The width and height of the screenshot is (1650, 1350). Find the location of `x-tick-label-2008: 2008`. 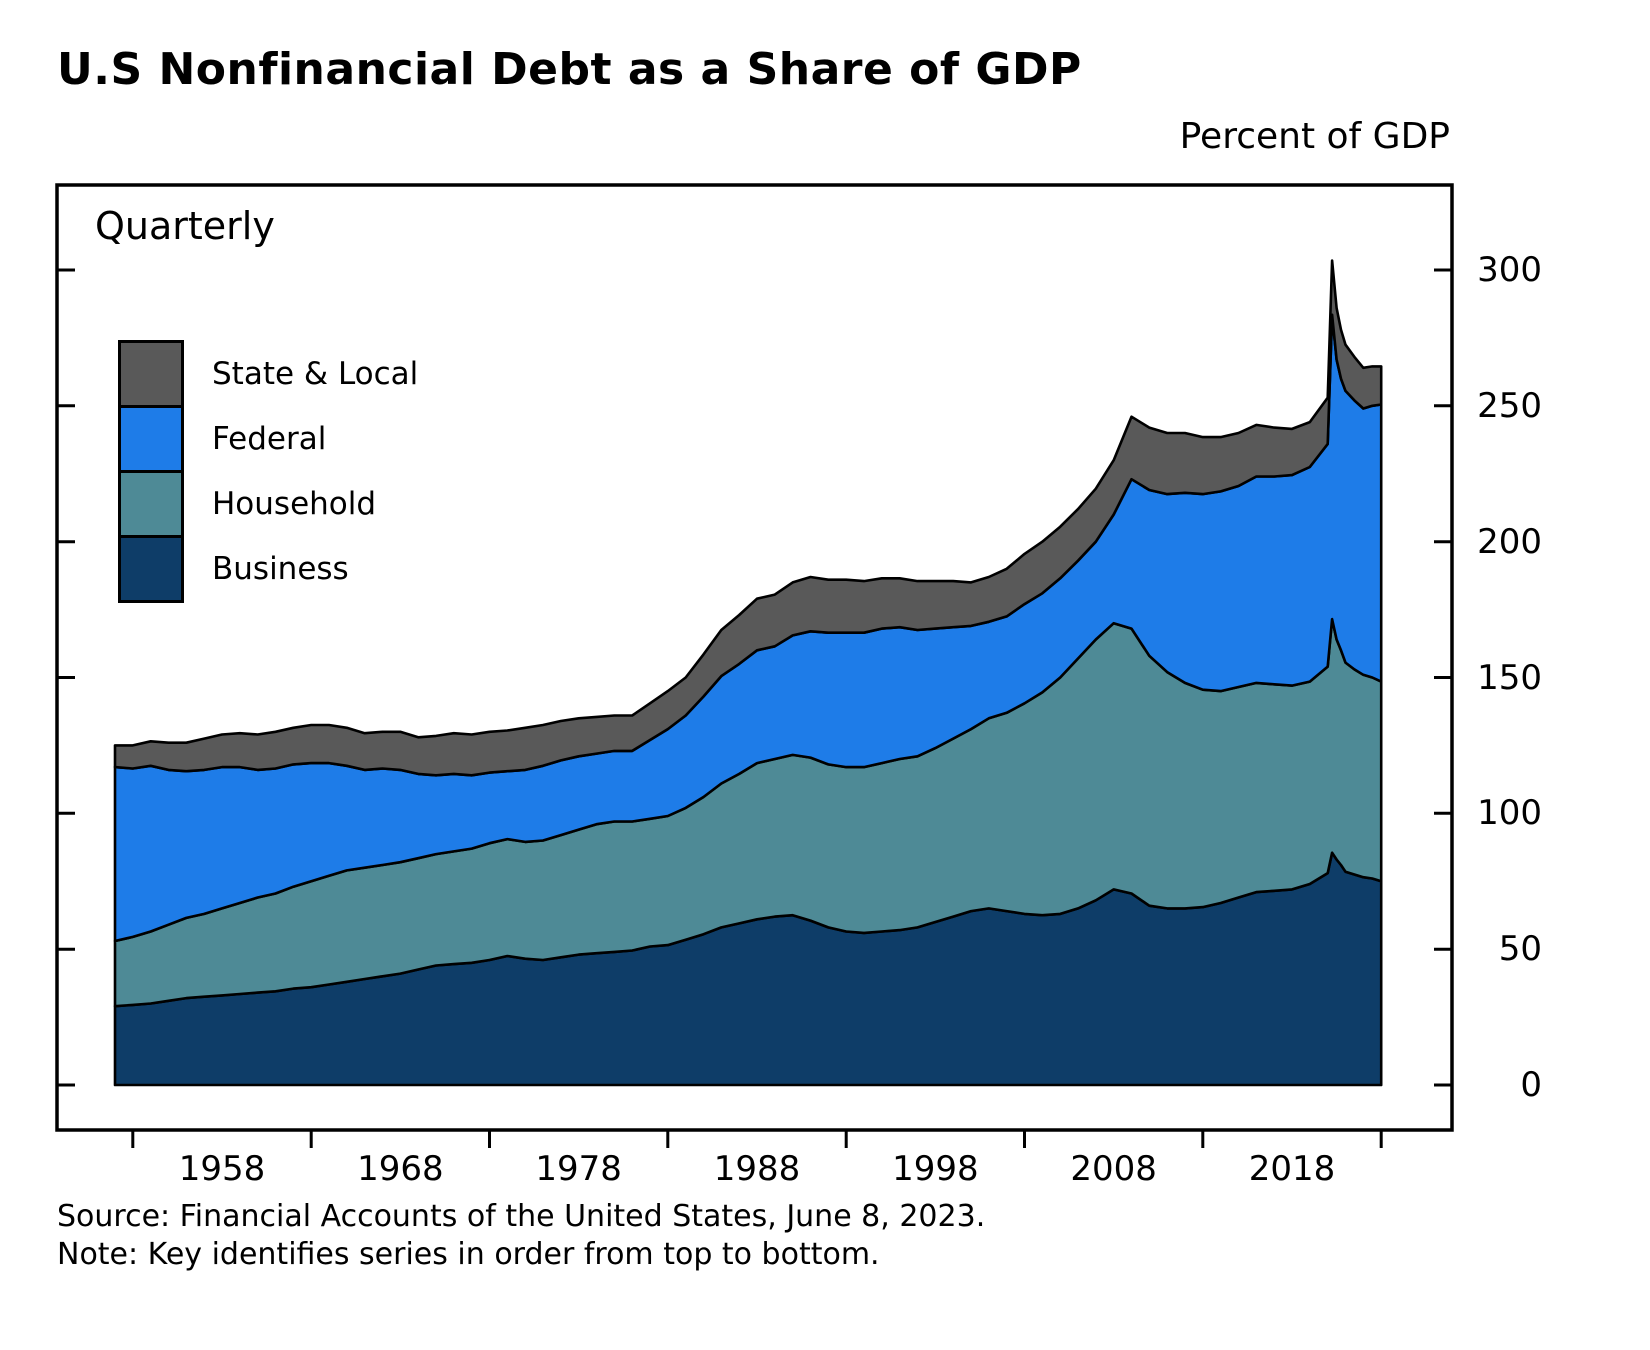

x-tick-label-2008: 2008 is located at coordinates (1113, 1169).